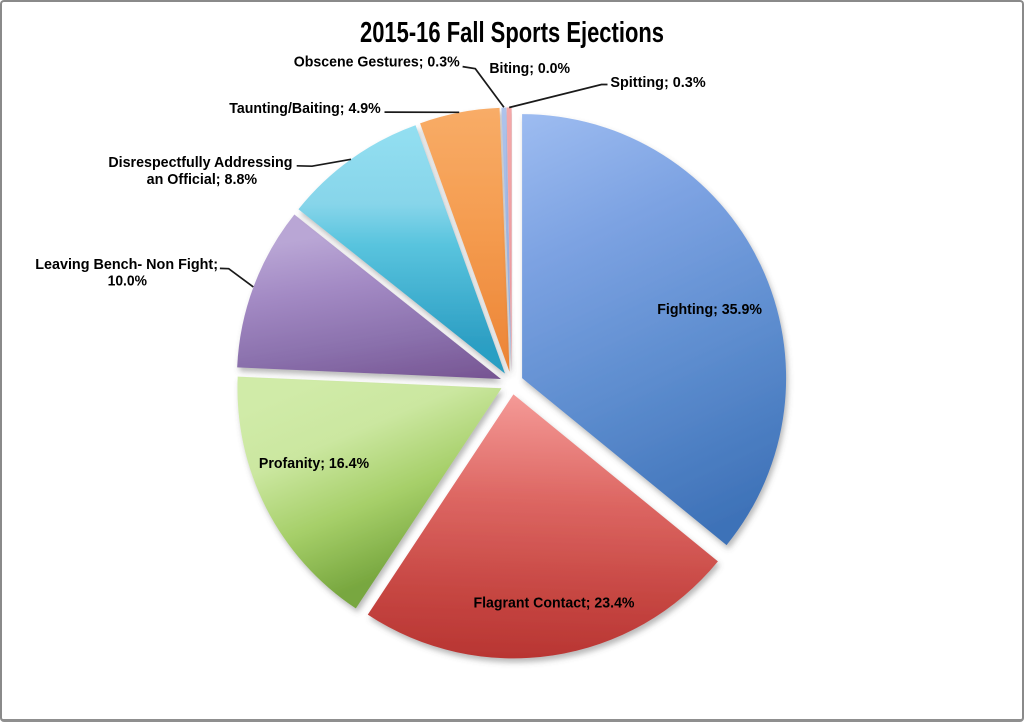  Describe the element at coordinates (657, 82) in the screenshot. I see `svg-text: Spitting; 0.3%` at that location.